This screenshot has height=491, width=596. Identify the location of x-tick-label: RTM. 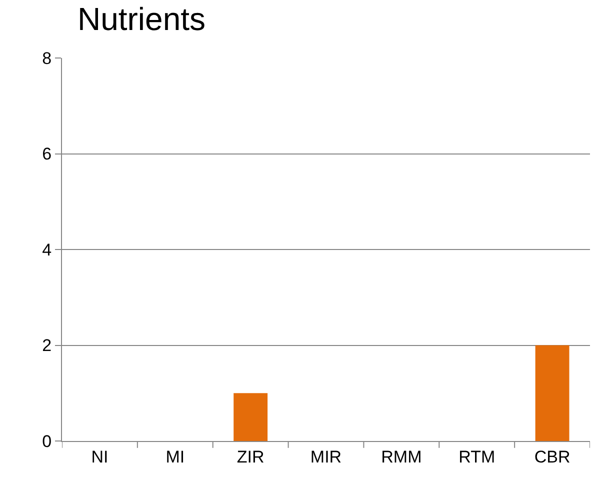
(477, 456).